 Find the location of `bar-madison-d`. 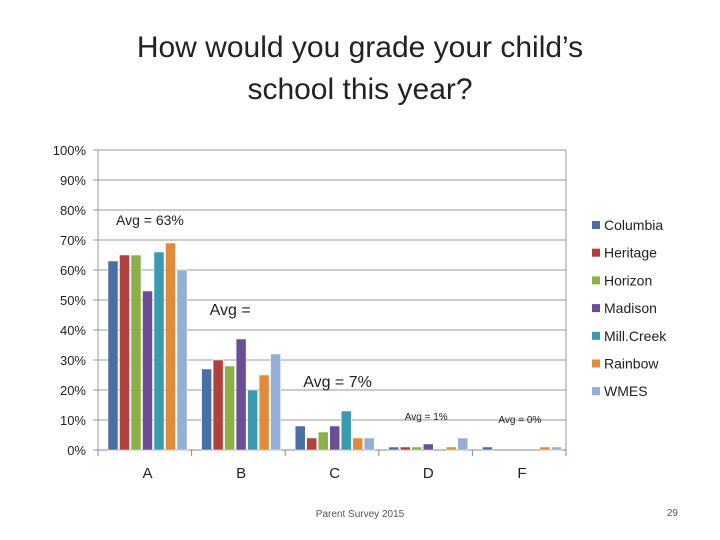

bar-madison-d is located at coordinates (428, 447).